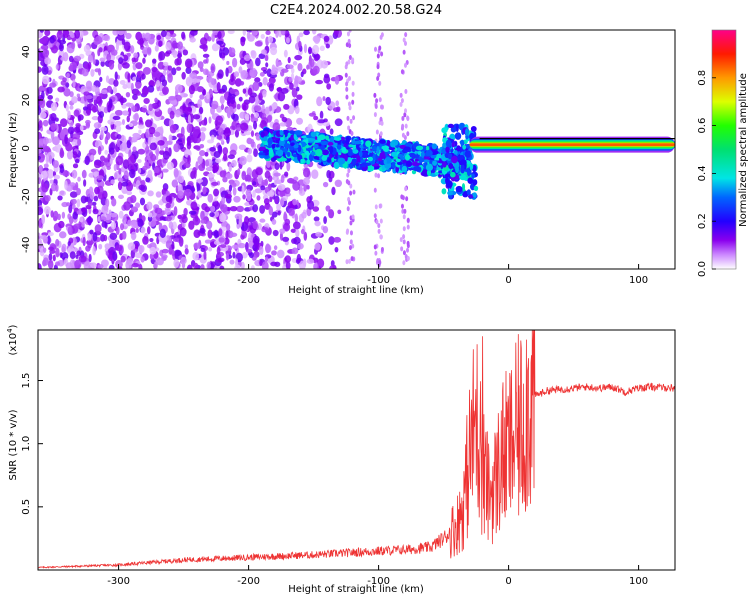 This screenshot has height=600, width=750. Describe the element at coordinates (26, 245) in the screenshot. I see `spectrogram-y-tick-label: -40` at that location.